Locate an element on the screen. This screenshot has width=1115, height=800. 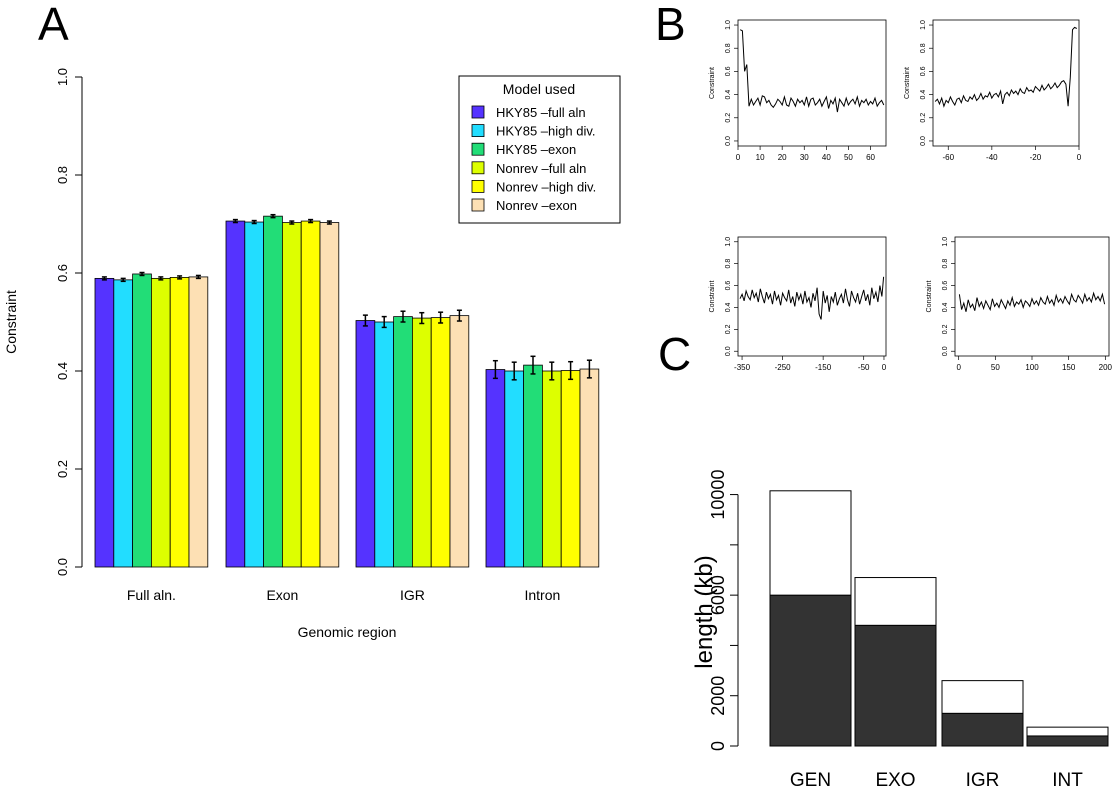
chart-b-x-tick-label: 10 is located at coordinates (760, 157).